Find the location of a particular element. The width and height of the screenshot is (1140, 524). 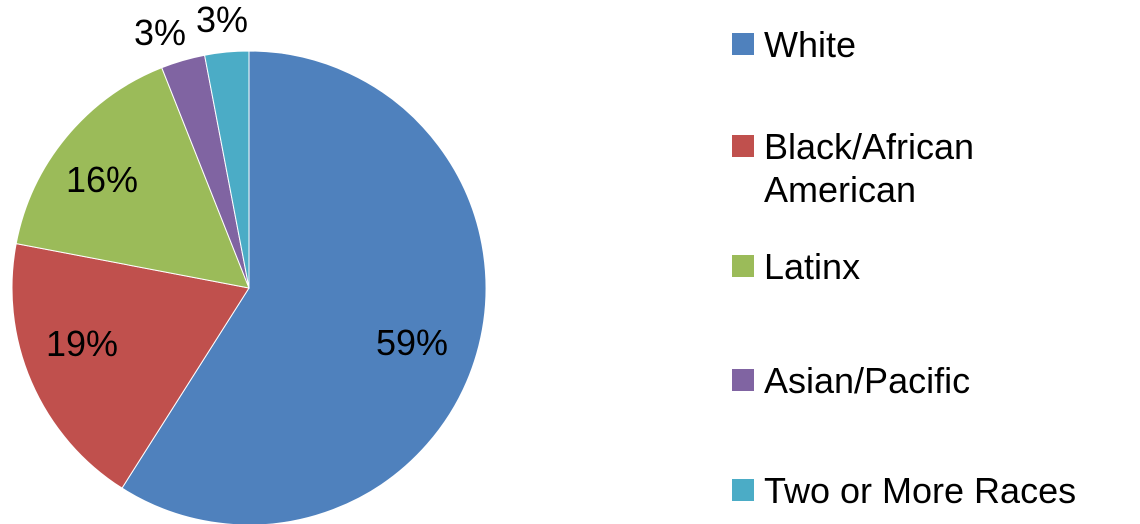

pie-slice-black-african-american is located at coordinates (130, 366).